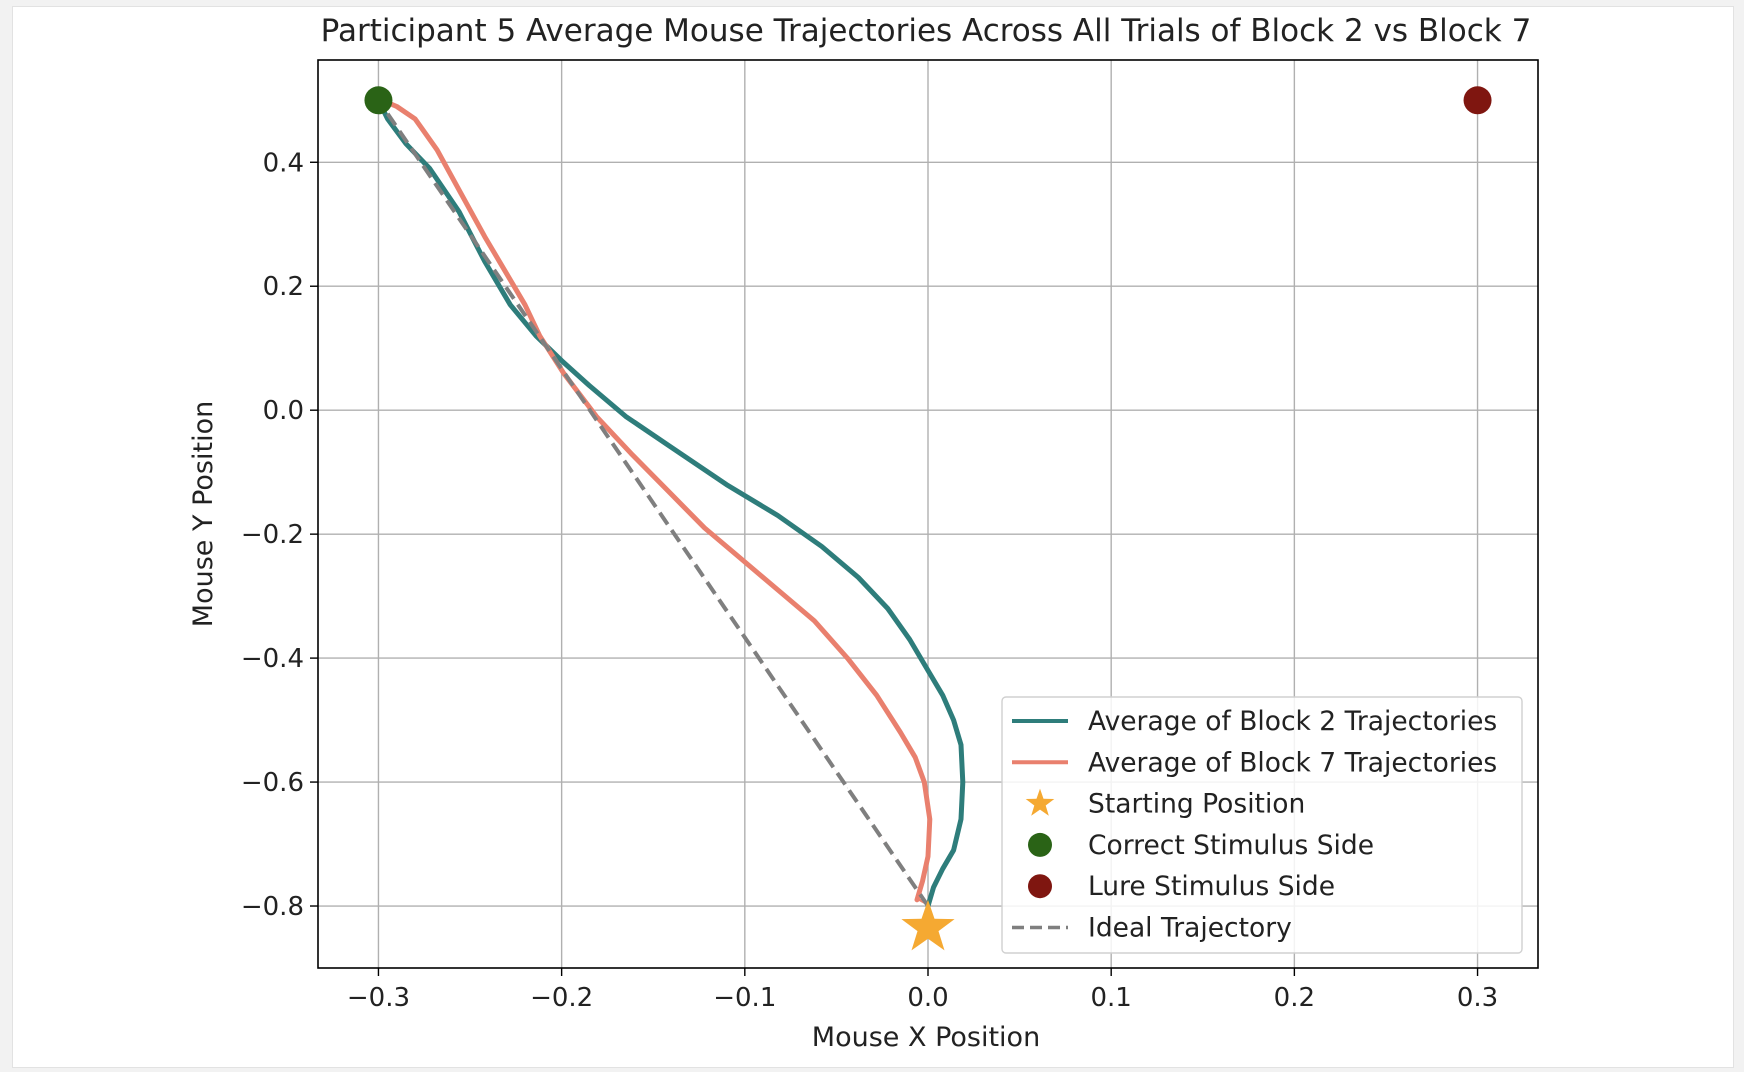 The image size is (1744, 1072). Describe the element at coordinates (1196, 804) in the screenshot. I see `legend-label-starting-position: Starting Position` at that location.